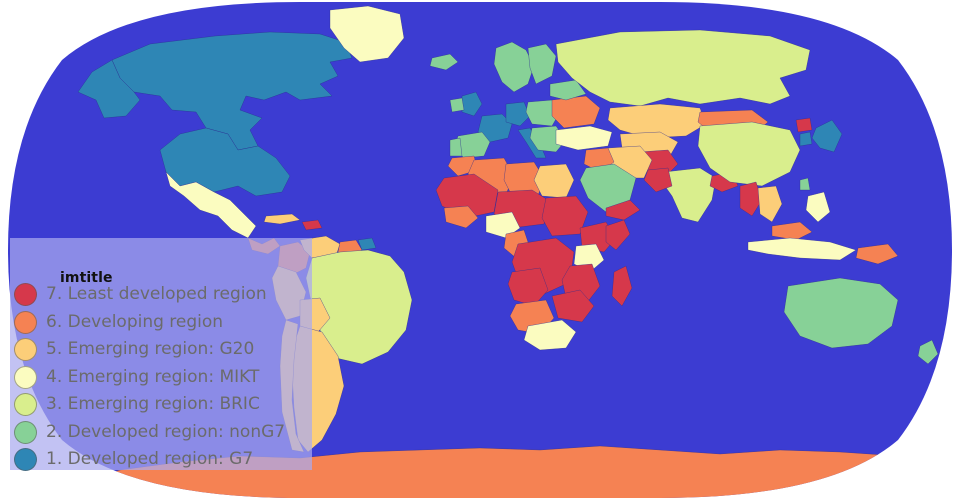 The height and width of the screenshot is (500, 960). I want to click on legend-item-label: 2. Developed region: nonG7, so click(166, 431).